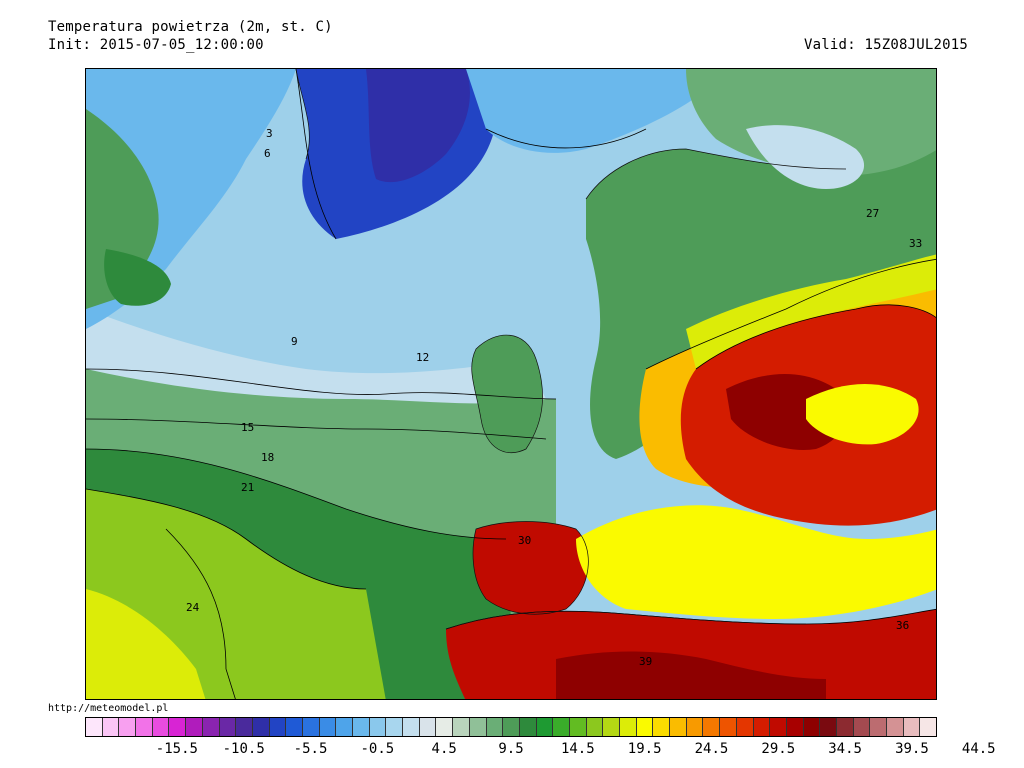 The image size is (1024, 768). I want to click on contour-label: 12, so click(422, 357).